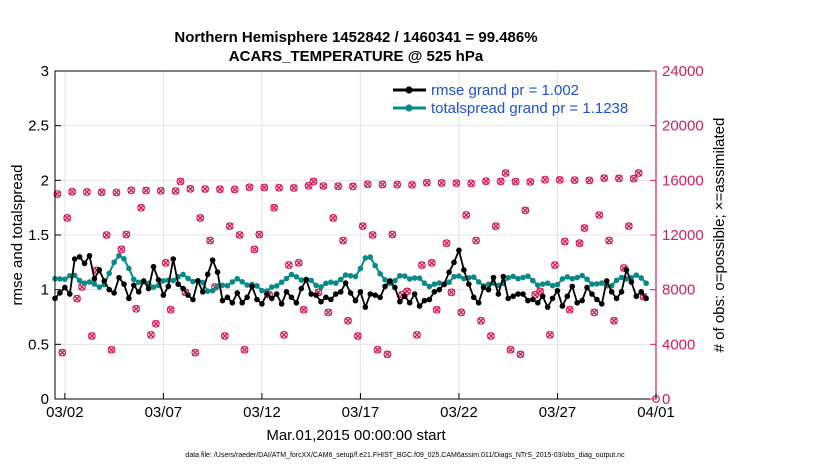  I want to click on x-tick-label: 03/02, so click(65, 412).